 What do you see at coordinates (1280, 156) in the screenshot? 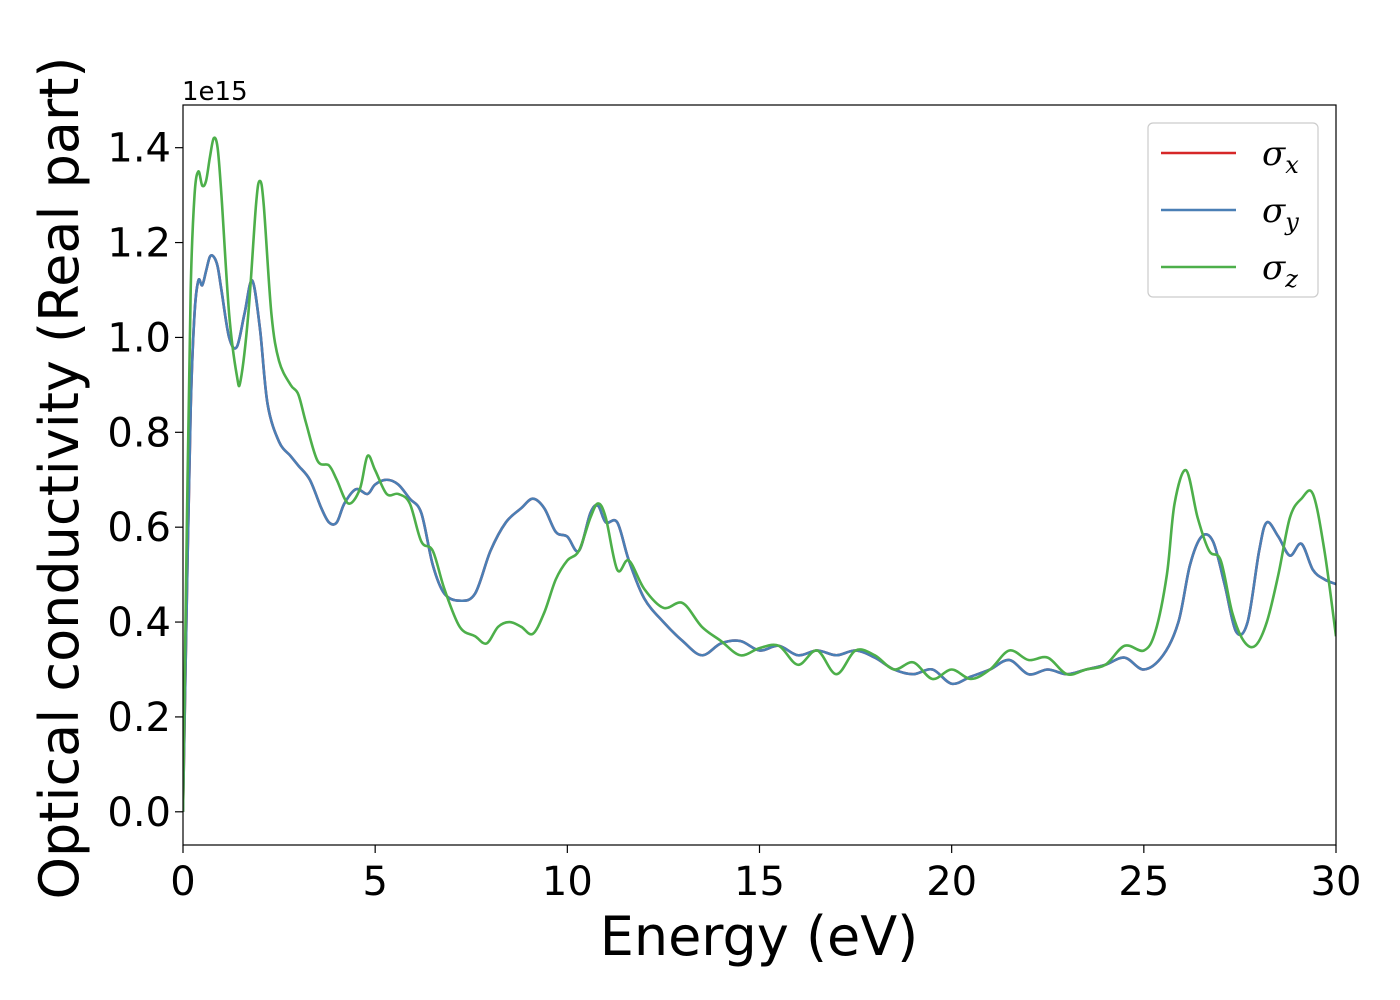
I see `legend-label-x: σx` at bounding box center [1280, 156].